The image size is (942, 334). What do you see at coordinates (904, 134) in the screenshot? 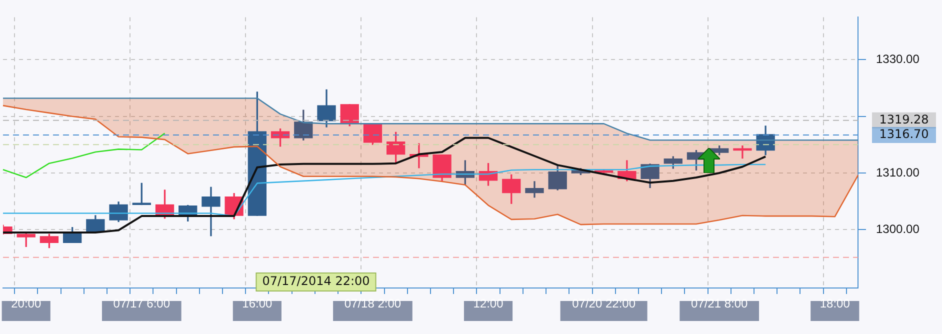
I see `ref-line-label: 1316.70` at bounding box center [904, 134].